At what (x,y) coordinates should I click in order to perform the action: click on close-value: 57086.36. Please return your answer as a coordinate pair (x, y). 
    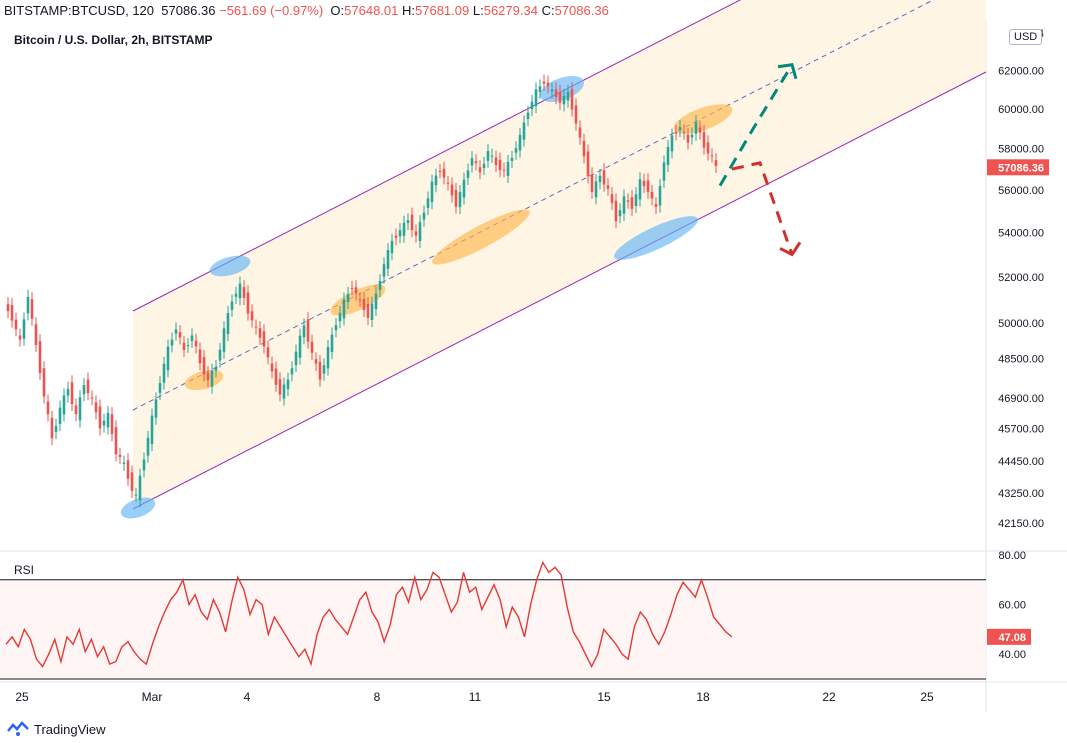
    Looking at the image, I should click on (581, 10).